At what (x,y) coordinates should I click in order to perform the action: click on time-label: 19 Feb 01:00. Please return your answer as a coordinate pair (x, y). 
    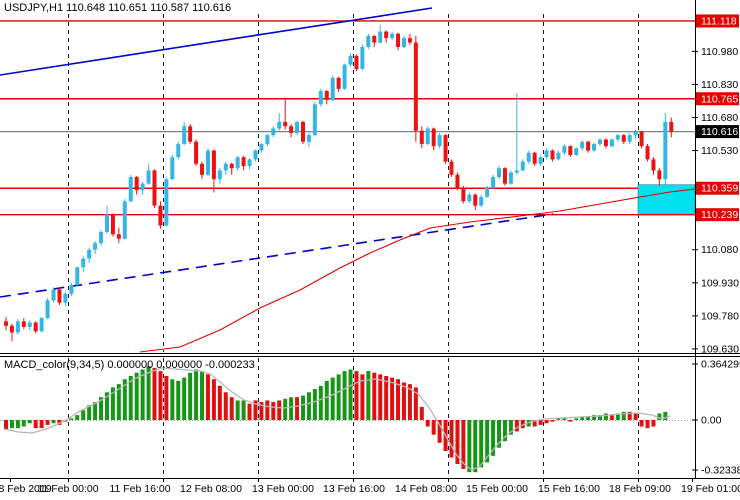
    Looking at the image, I should click on (710, 489).